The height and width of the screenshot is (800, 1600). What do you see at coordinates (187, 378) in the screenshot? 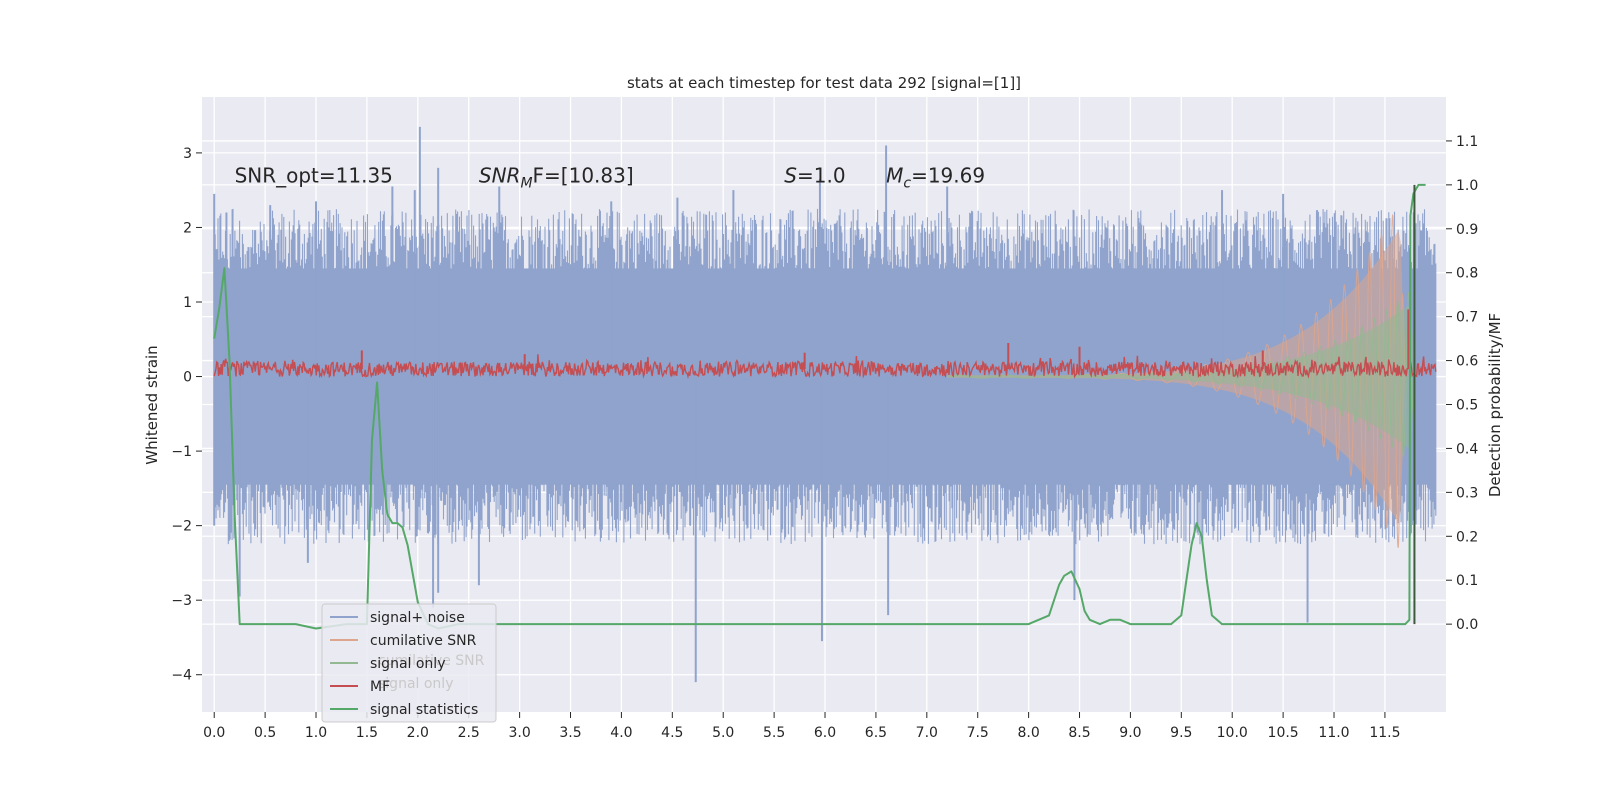
I see `y-tick-label: 0` at bounding box center [187, 378].